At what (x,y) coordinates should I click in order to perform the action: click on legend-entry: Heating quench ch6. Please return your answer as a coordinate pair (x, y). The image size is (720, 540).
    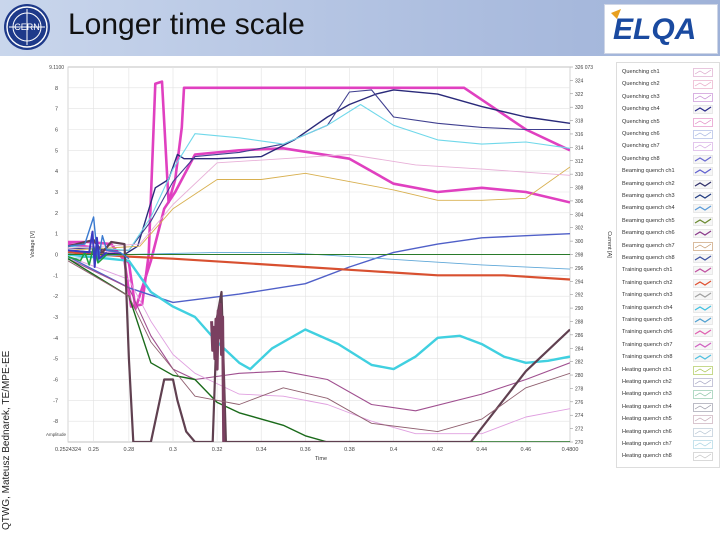
    Looking at the image, I should click on (667, 432).